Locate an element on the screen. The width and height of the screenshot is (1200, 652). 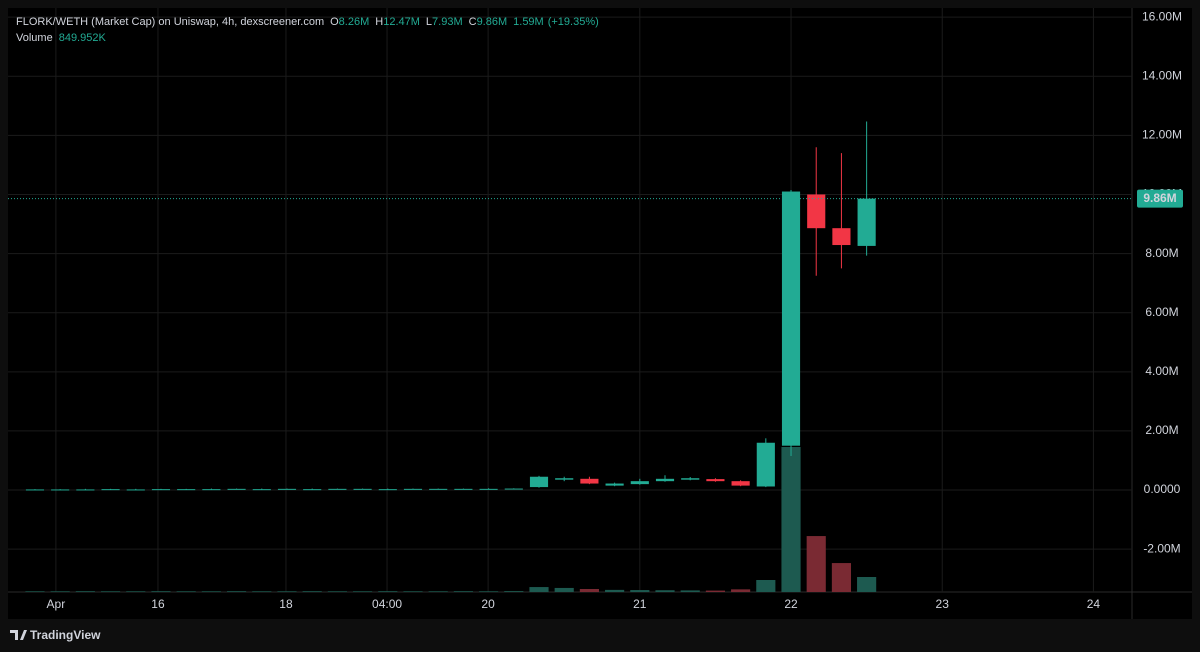
x-tick-label: 20 is located at coordinates (488, 604).